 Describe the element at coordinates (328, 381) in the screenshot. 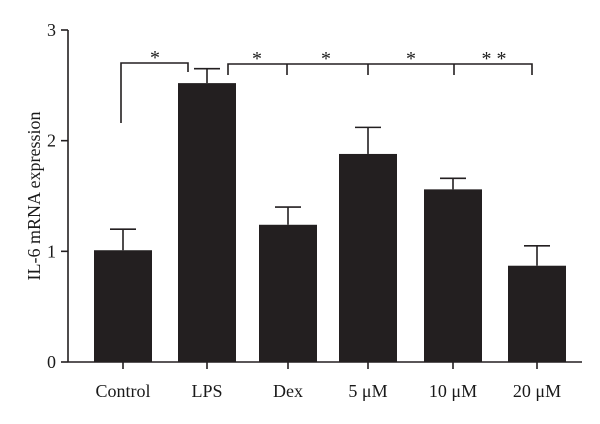

I see `x-tick-labels: Control LPS Dex 5 μM 10 μM 20 μM` at that location.